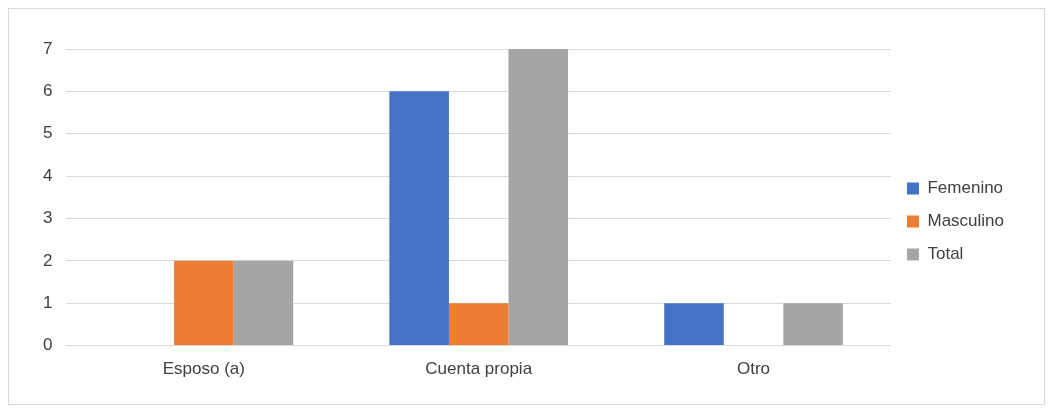 The width and height of the screenshot is (1055, 415). Describe the element at coordinates (47, 133) in the screenshot. I see `y-tick-label: 5` at that location.